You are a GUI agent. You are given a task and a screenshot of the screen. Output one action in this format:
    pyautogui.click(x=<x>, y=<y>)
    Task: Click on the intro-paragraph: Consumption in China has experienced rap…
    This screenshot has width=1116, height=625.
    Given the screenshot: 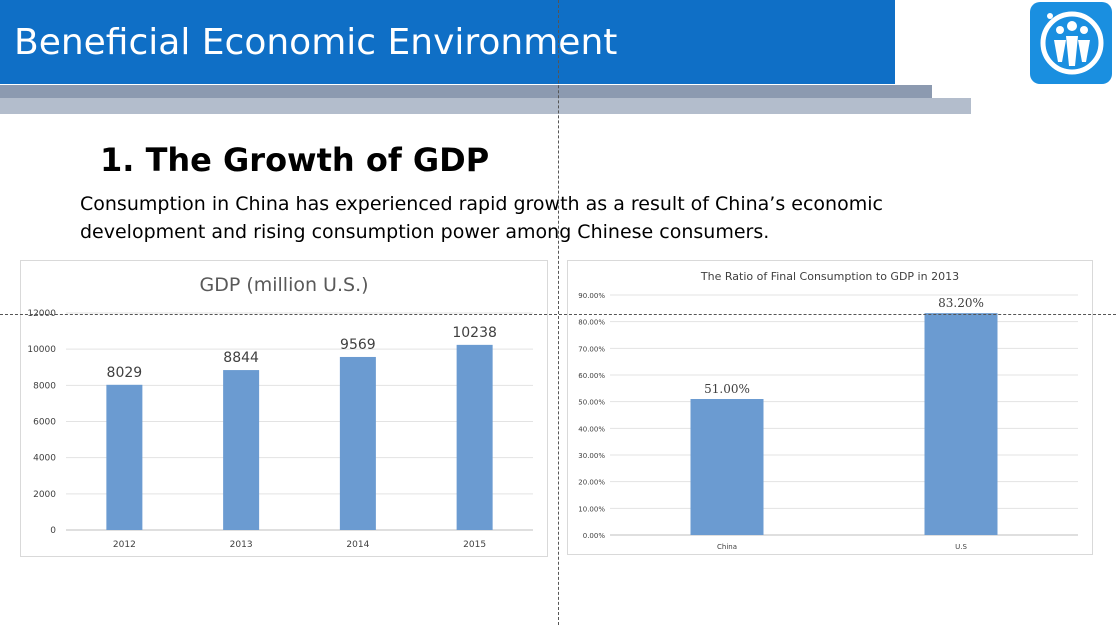 What is the action you would take?
    pyautogui.click(x=481, y=218)
    